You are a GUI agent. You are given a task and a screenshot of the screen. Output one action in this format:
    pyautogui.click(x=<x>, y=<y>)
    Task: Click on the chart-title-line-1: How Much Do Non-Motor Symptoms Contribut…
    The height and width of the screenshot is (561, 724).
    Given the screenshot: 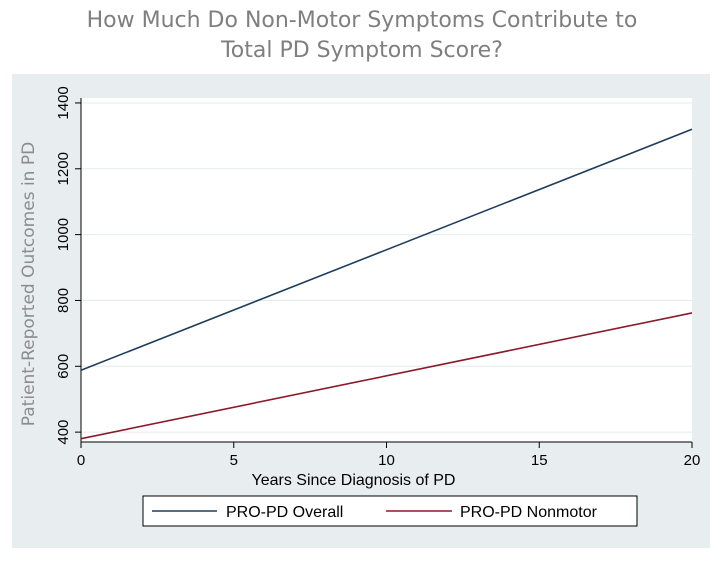 What is the action you would take?
    pyautogui.click(x=362, y=20)
    